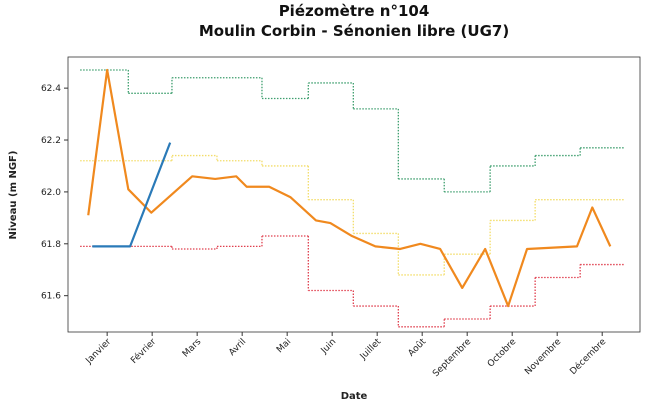  I want to click on x-tick-label: Janvier, so click(99, 352).